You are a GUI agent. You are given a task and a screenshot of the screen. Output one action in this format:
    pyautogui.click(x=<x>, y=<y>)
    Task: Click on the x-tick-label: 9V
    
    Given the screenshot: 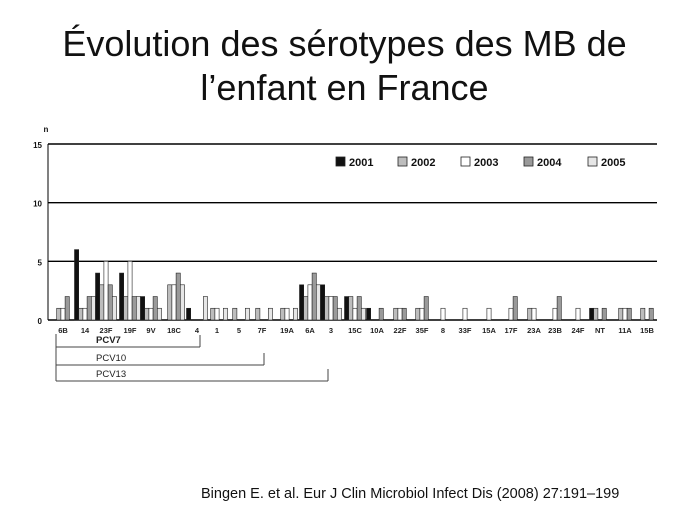 What is the action you would take?
    pyautogui.click(x=150, y=330)
    